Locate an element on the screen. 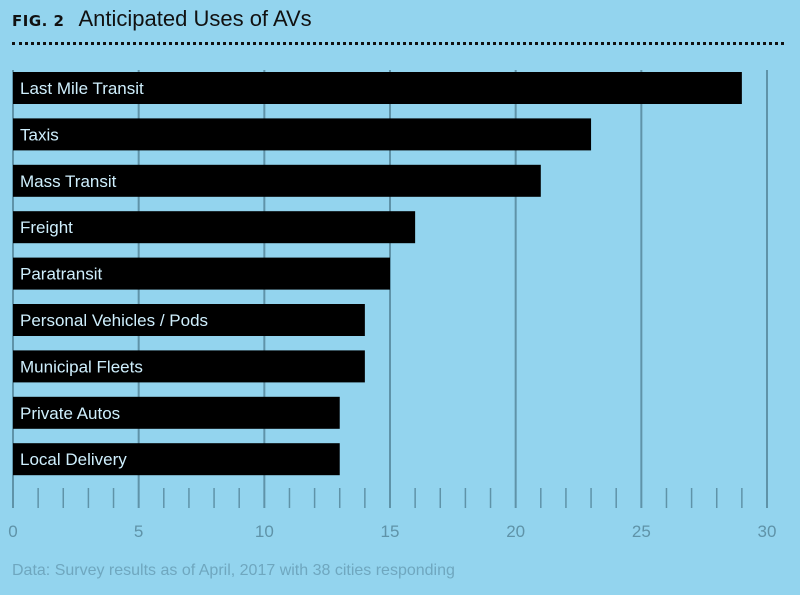 The width and height of the screenshot is (800, 595). x-tick-label-0: 0 is located at coordinates (12, 531).